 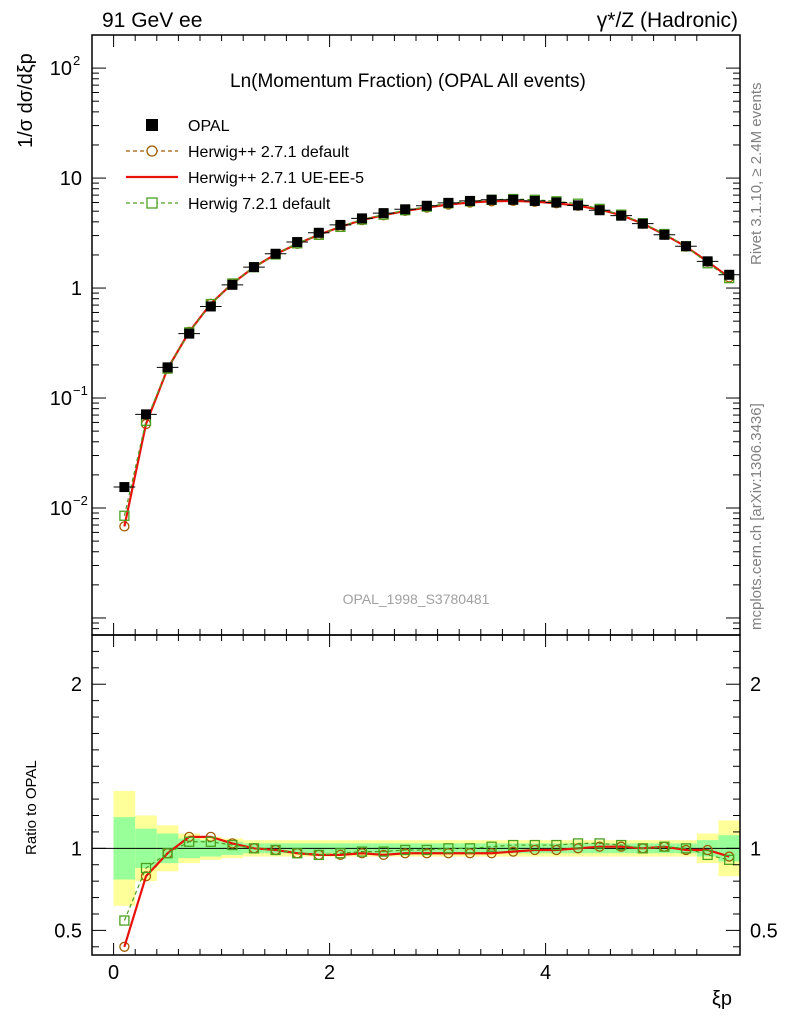 I want to click on legend-marker-opal, so click(x=152, y=125).